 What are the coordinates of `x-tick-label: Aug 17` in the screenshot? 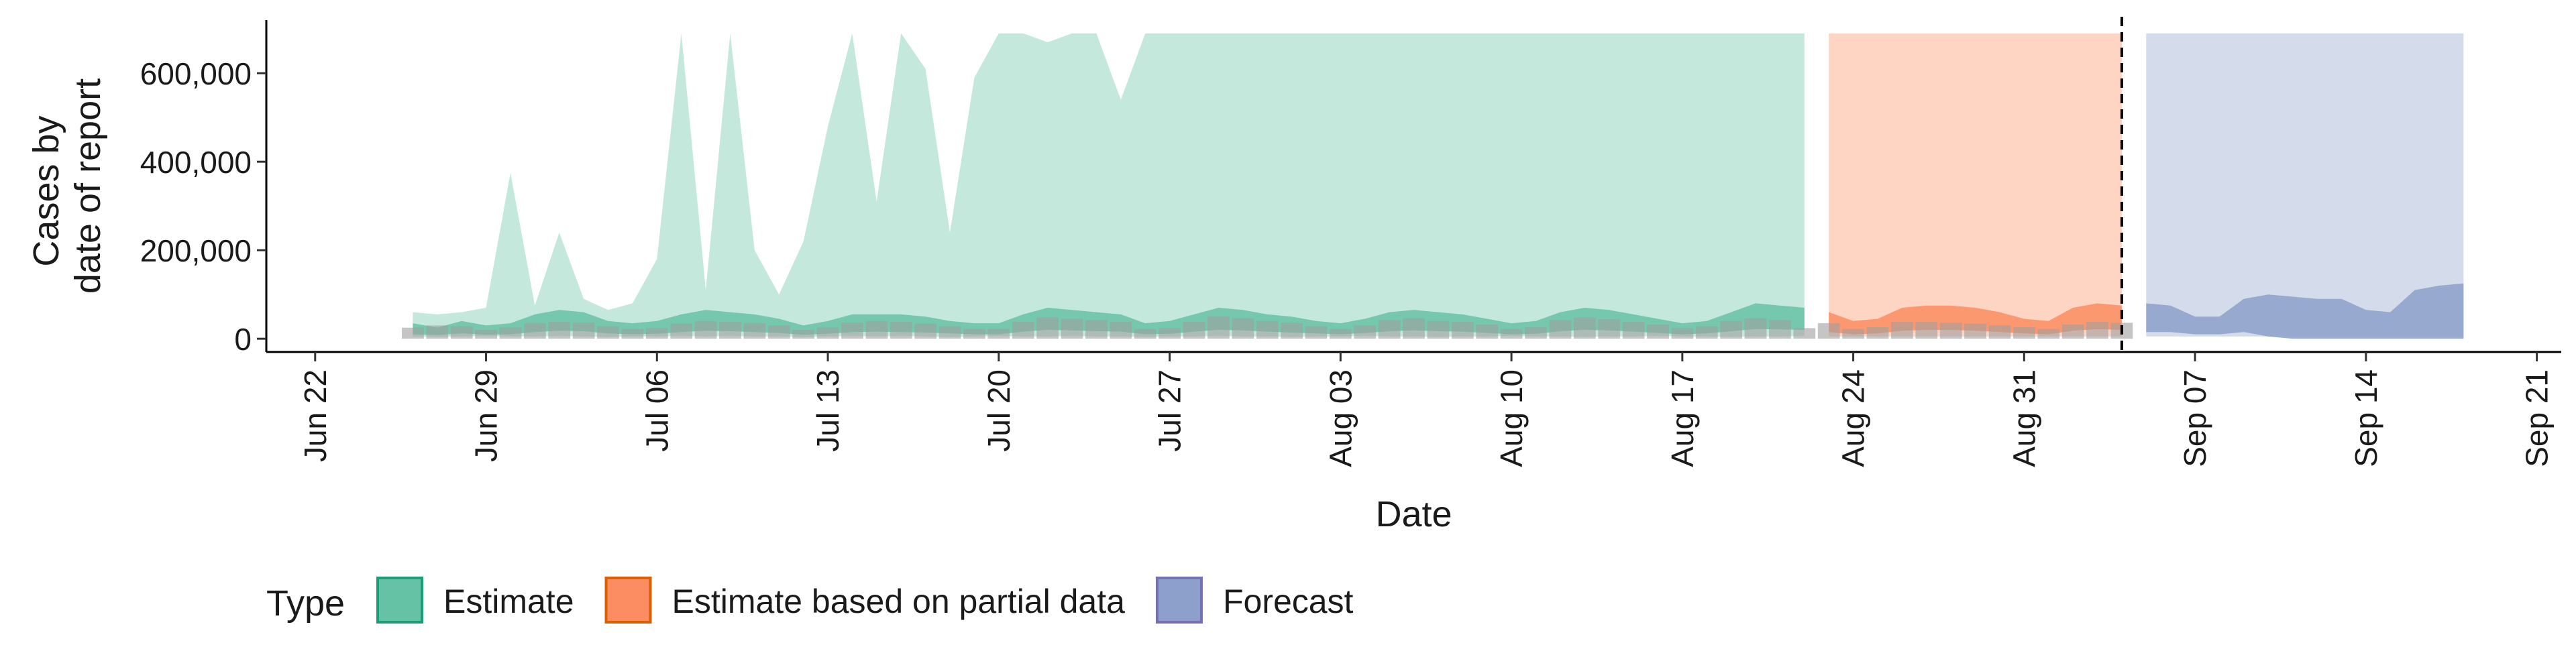 It's located at (1682, 418).